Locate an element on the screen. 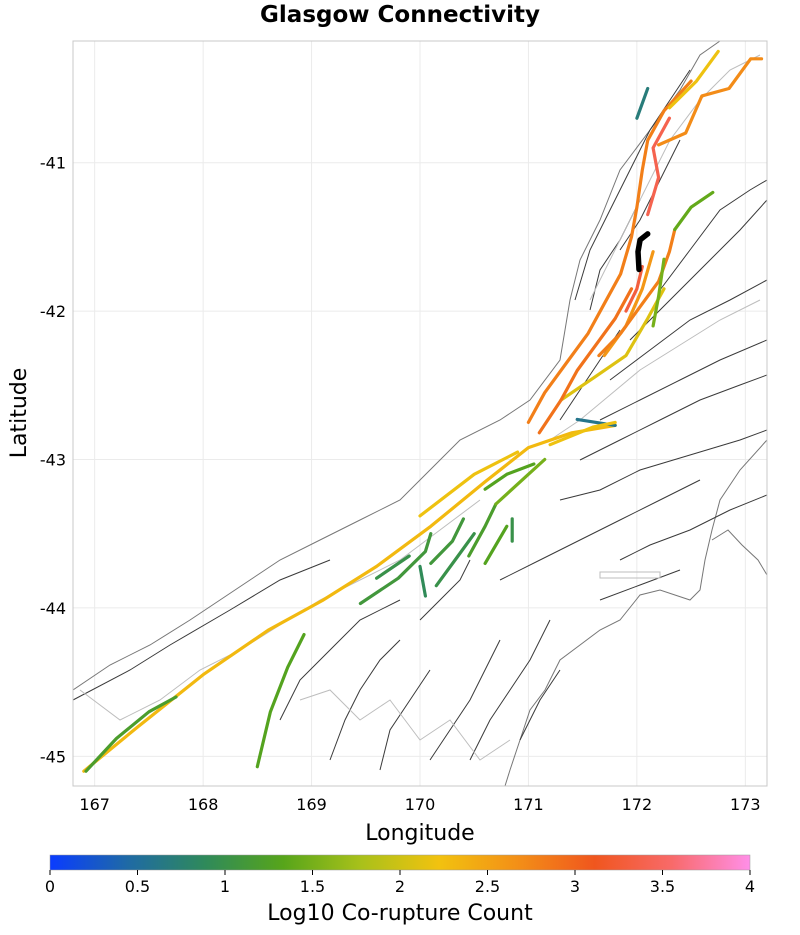  east-coastline is located at coordinates (635, 612).